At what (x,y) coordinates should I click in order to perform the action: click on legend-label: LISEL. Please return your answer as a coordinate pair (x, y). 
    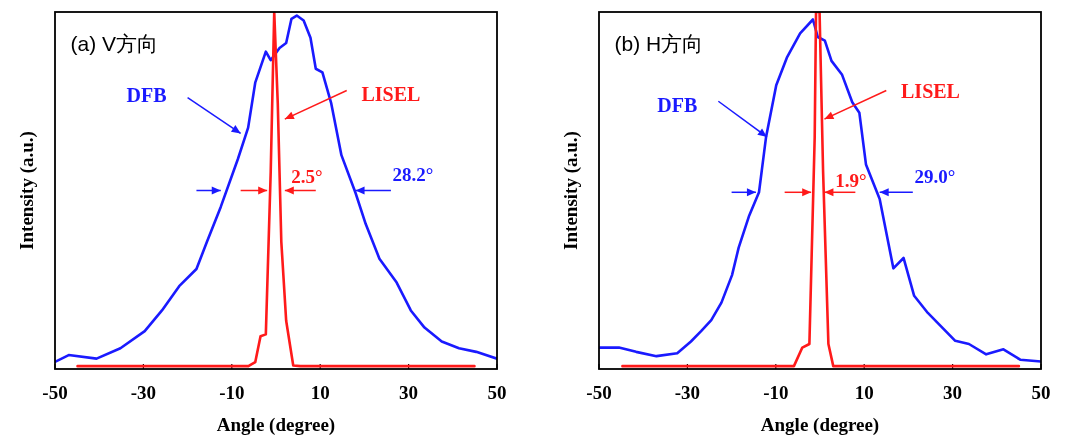
    Looking at the image, I should click on (391, 94).